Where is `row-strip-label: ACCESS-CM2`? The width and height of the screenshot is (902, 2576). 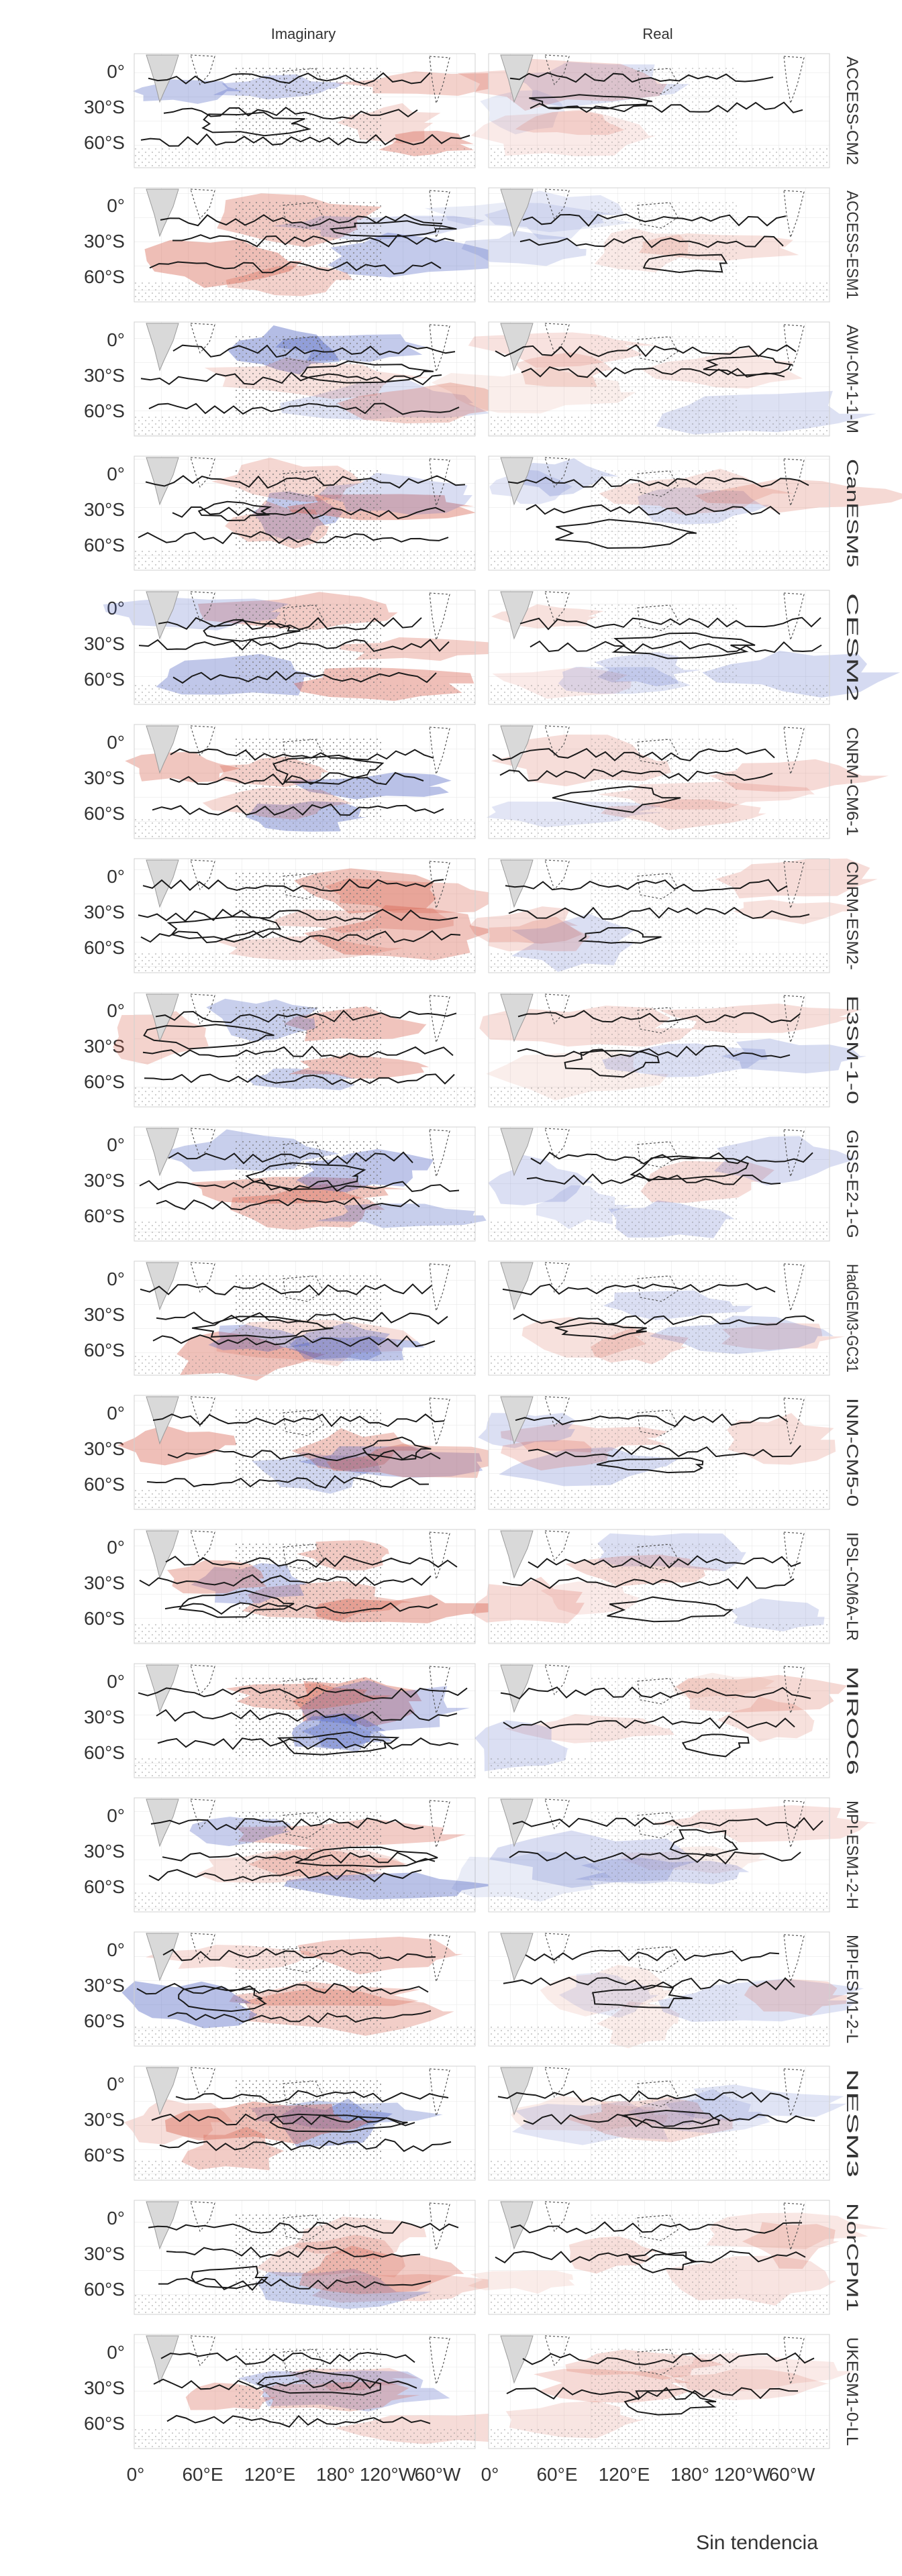 row-strip-label: ACCESS-CM2 is located at coordinates (852, 110).